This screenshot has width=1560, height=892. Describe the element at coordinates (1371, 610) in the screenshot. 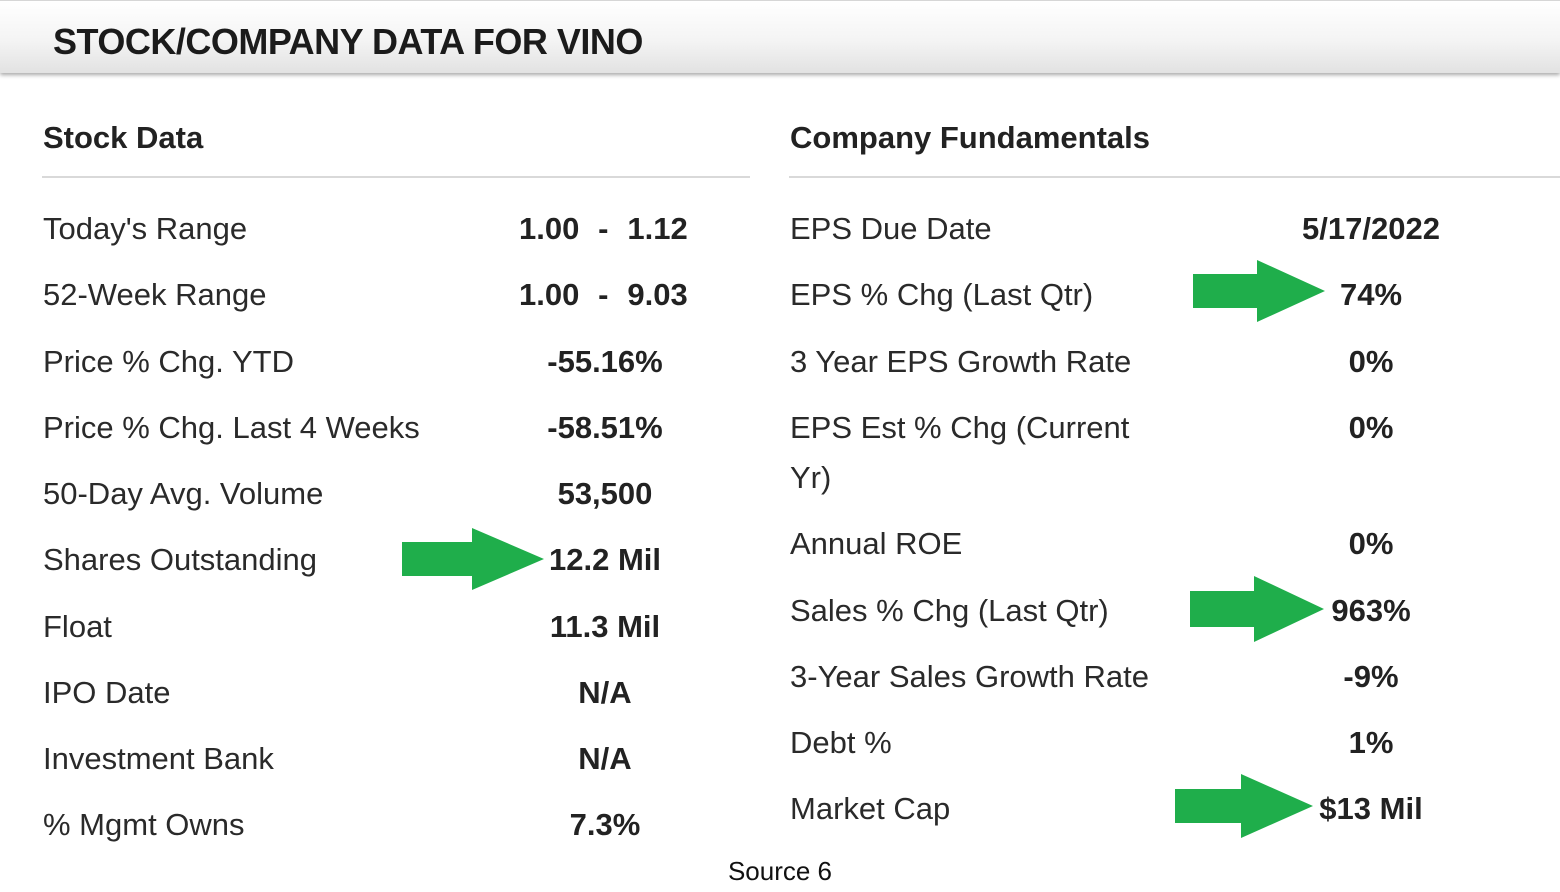

I see `row-value: 963%` at that location.